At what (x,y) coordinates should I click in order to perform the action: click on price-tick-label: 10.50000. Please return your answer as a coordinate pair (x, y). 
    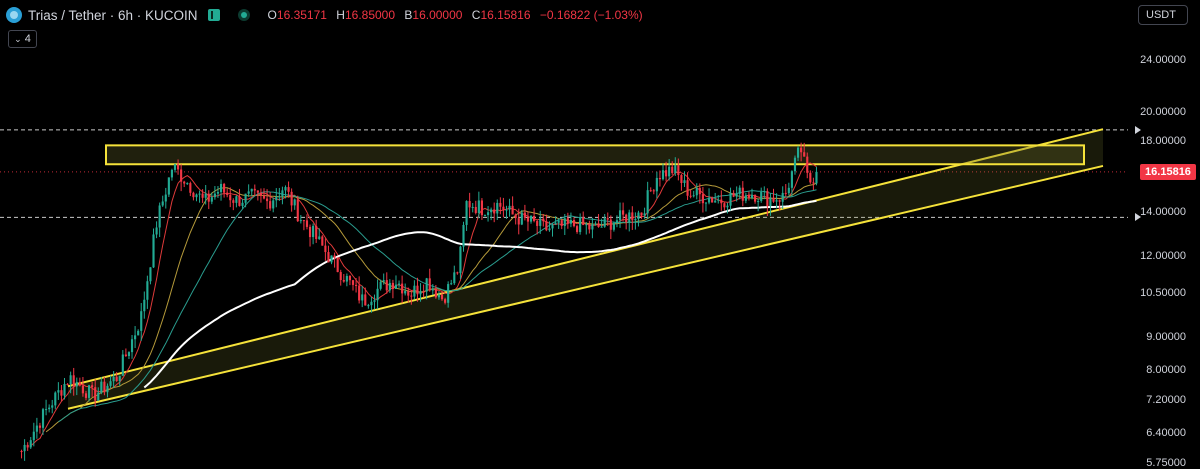
    Looking at the image, I should click on (1163, 293).